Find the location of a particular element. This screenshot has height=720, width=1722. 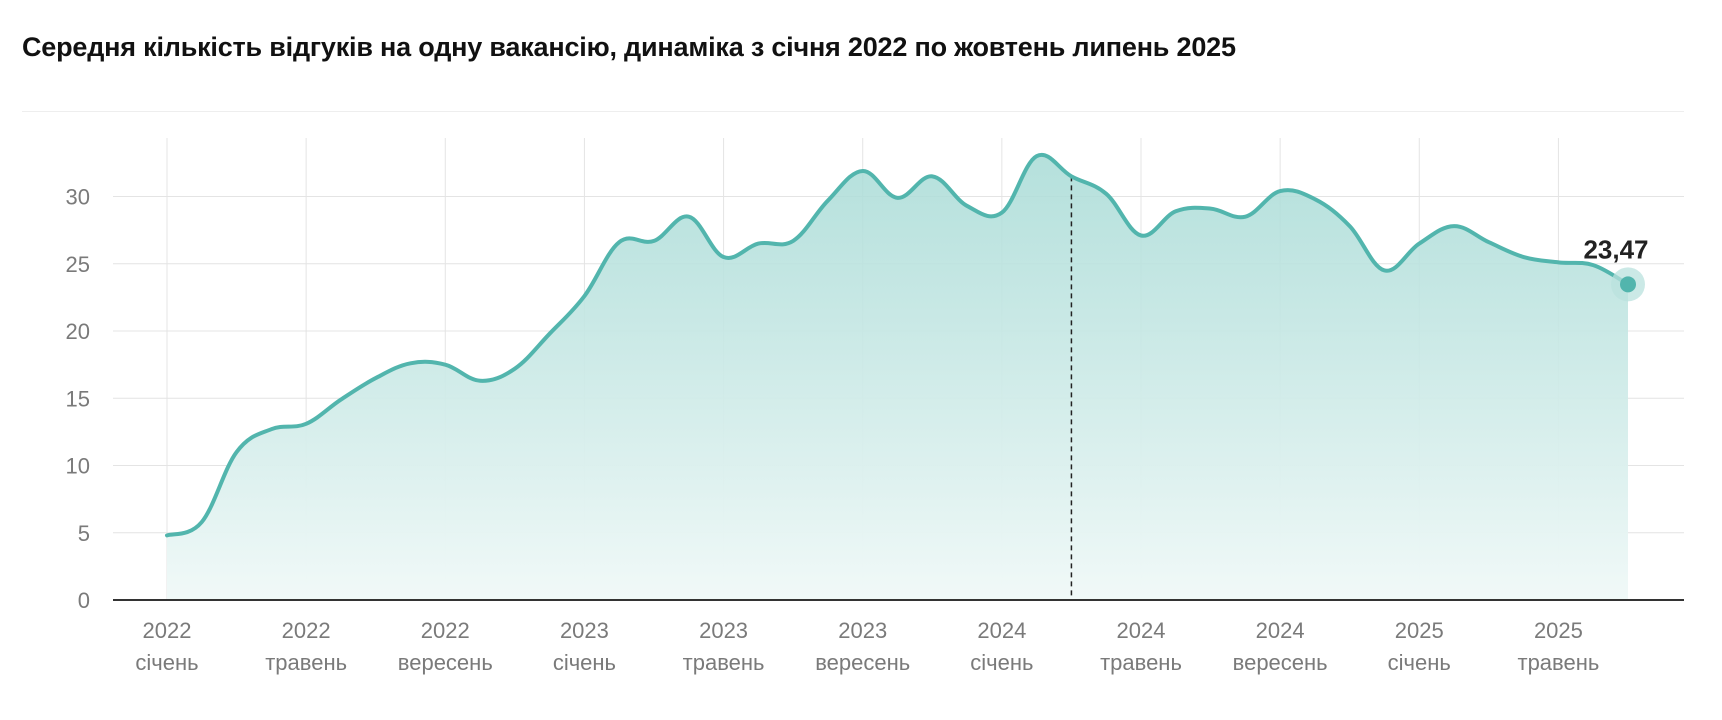

title-divider is located at coordinates (853, 111).